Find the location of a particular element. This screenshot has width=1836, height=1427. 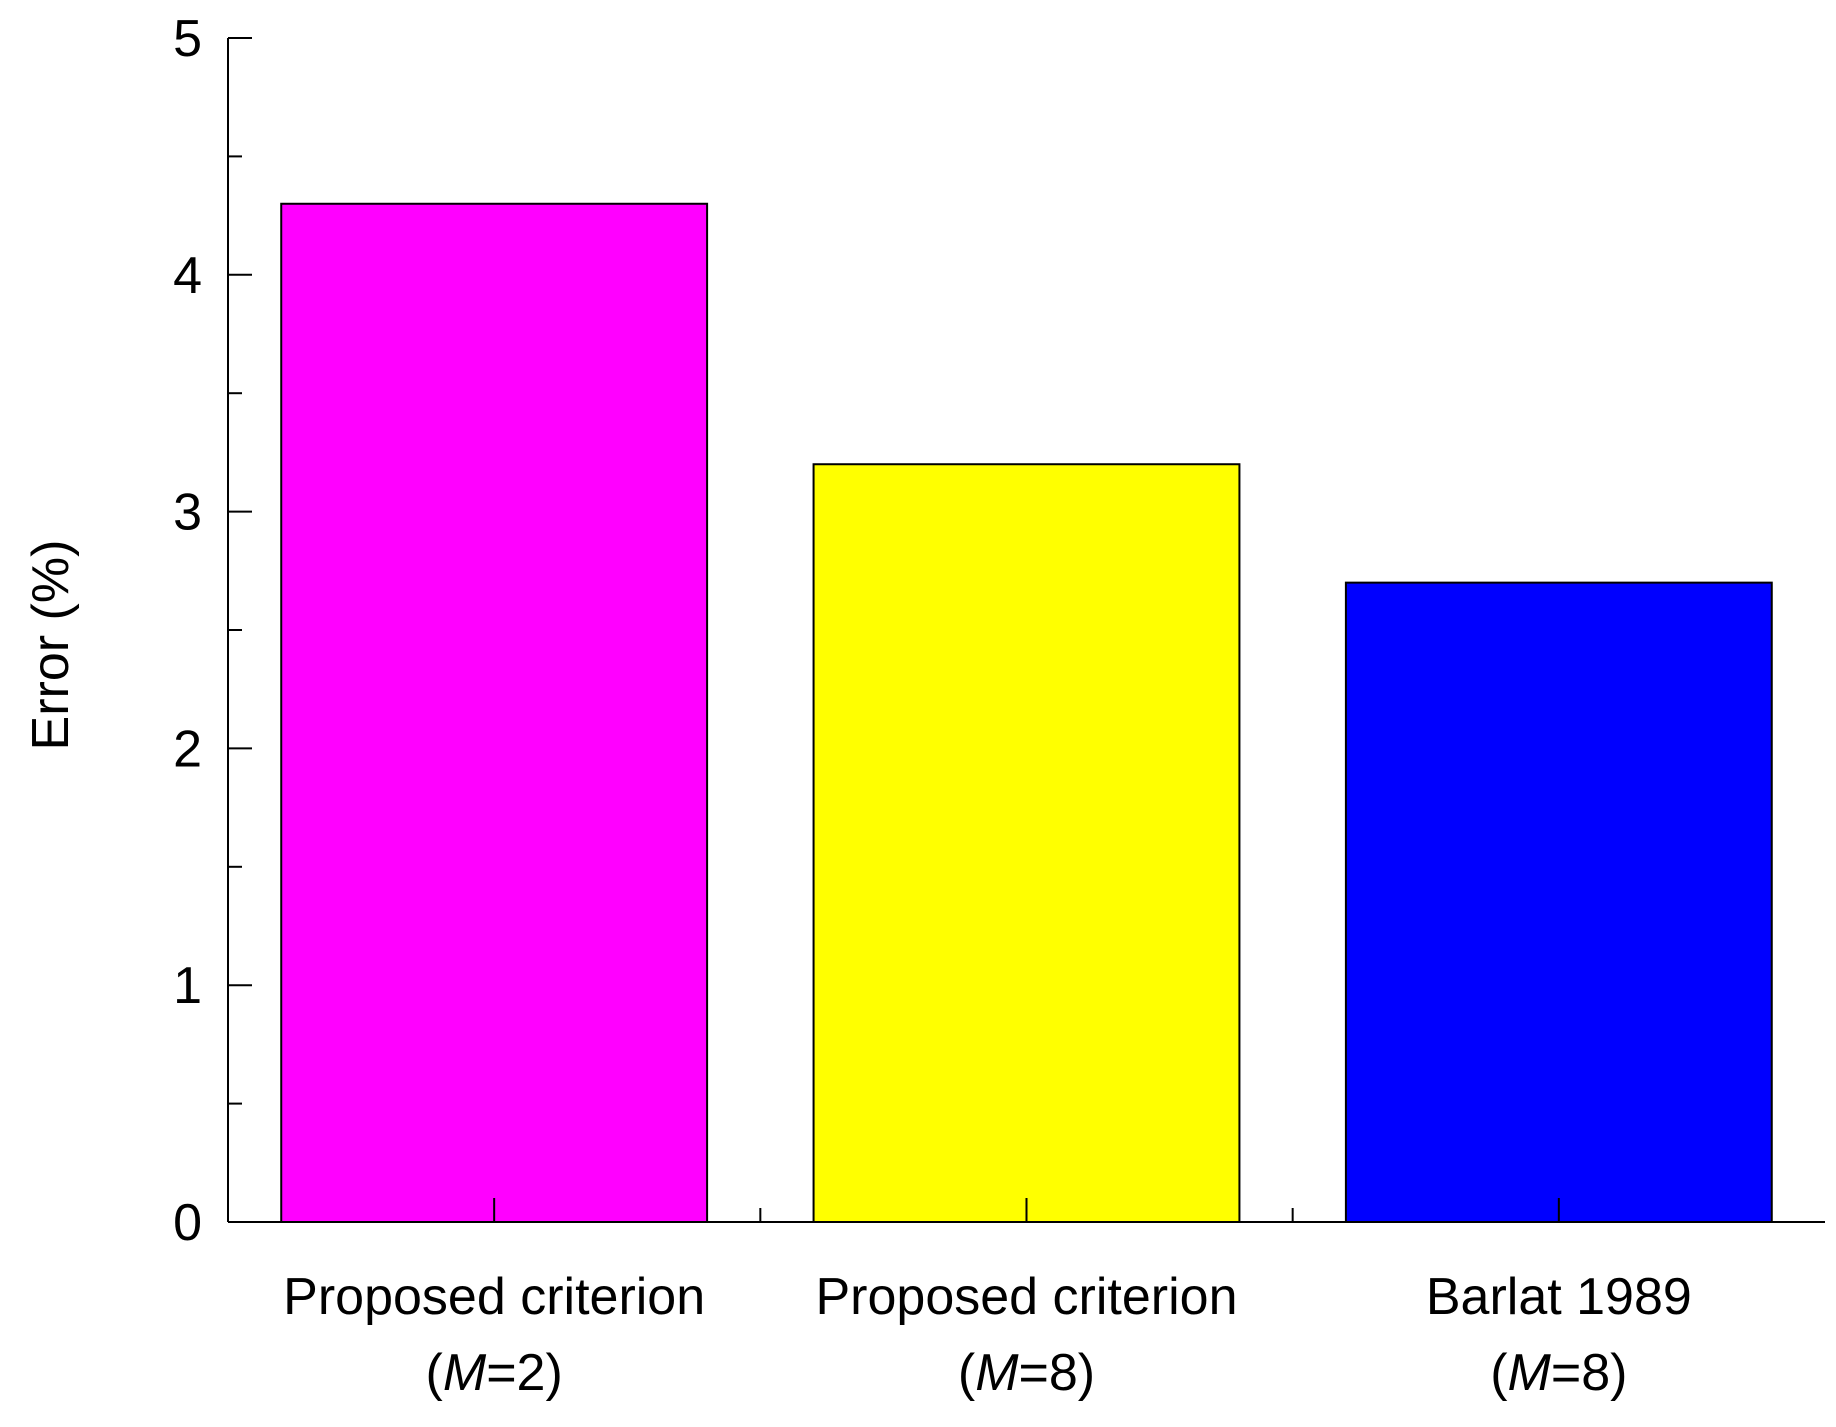

y-tick-label: 1 is located at coordinates (187, 986).